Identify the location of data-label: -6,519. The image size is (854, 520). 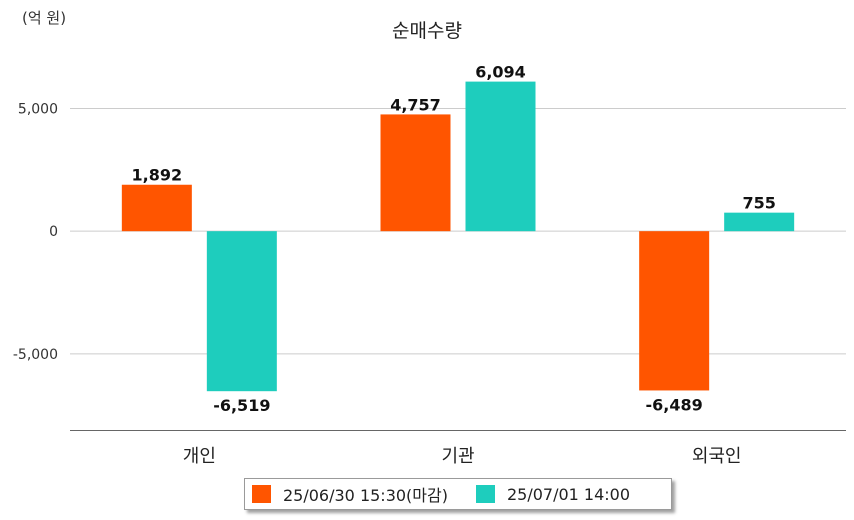
(241, 405).